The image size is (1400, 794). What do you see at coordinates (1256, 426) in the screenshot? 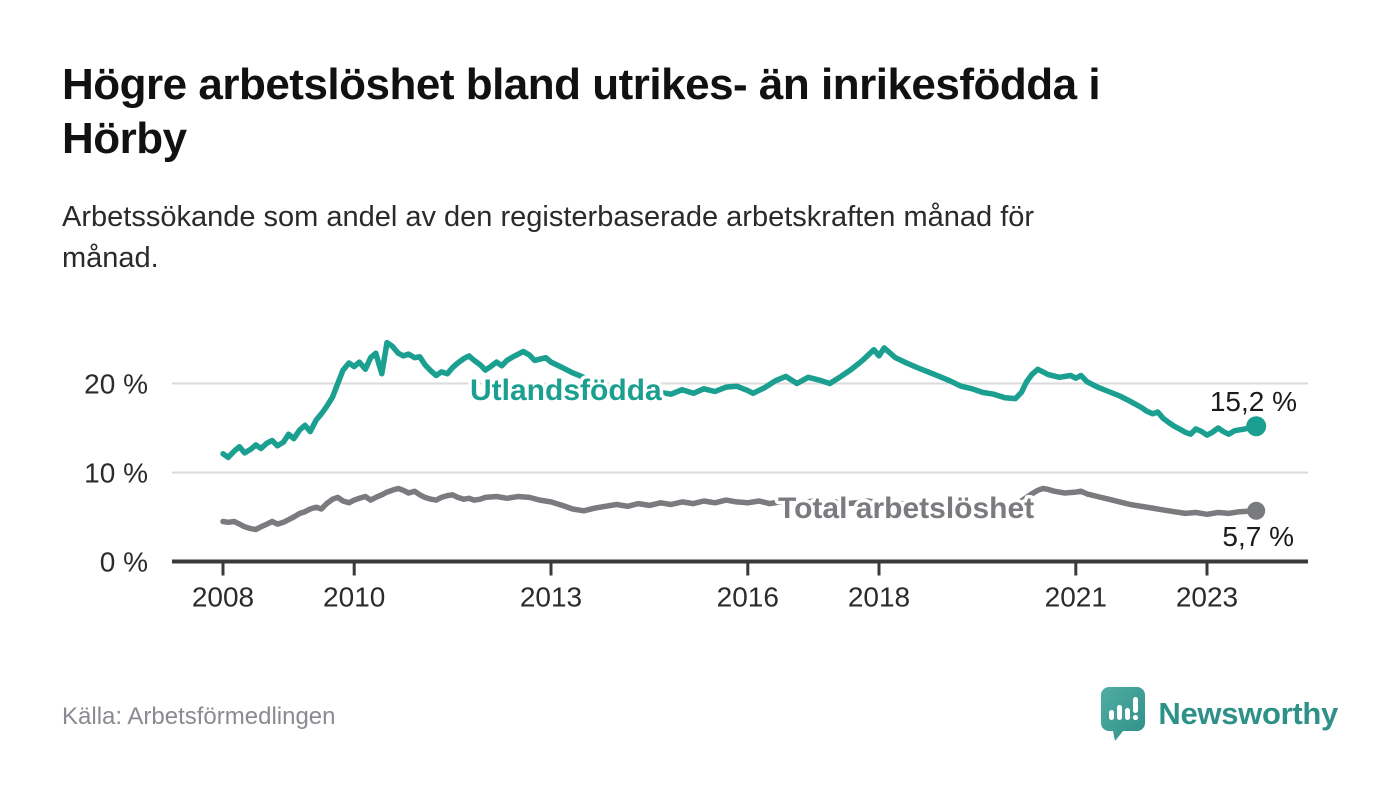
I see `end-dot-utlandsf-dda` at bounding box center [1256, 426].